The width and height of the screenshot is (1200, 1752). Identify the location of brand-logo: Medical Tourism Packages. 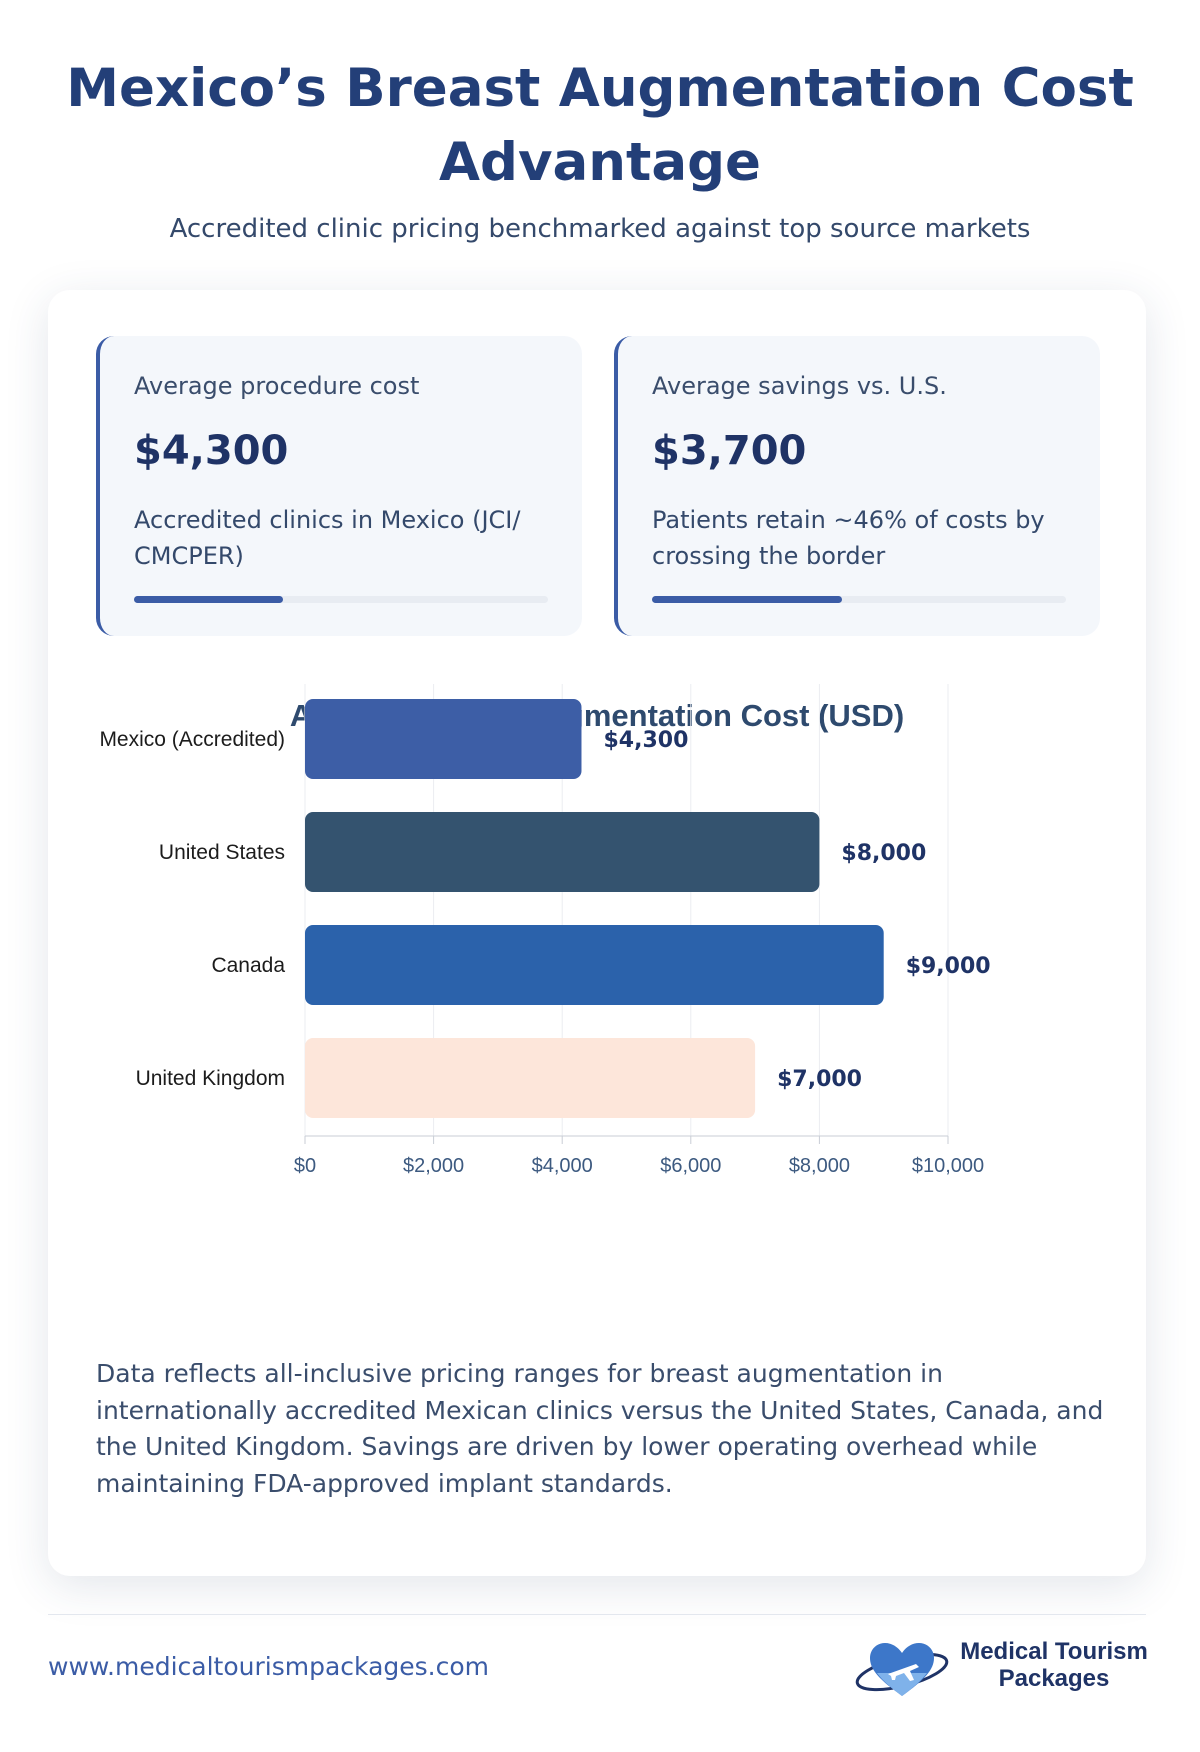
(1002, 1670).